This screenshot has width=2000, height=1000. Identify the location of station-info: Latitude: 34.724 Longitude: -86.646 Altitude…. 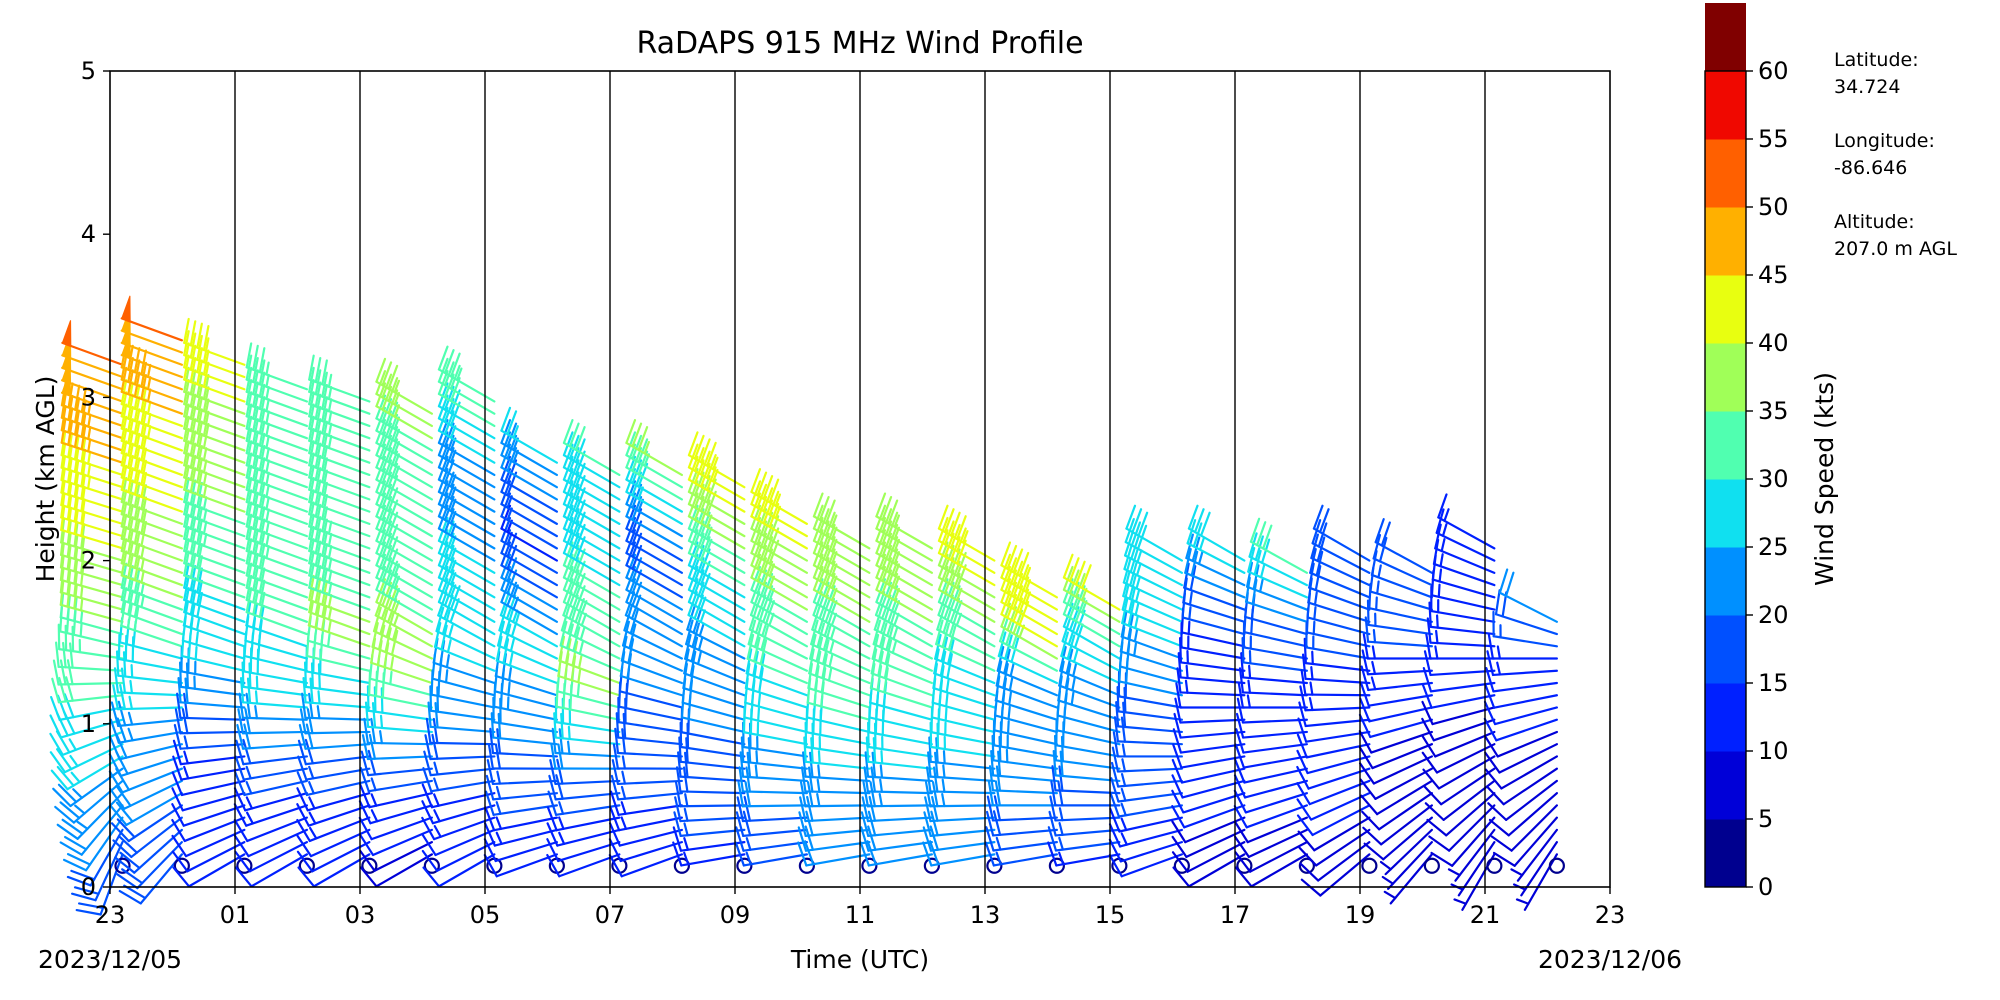
(1895, 154).